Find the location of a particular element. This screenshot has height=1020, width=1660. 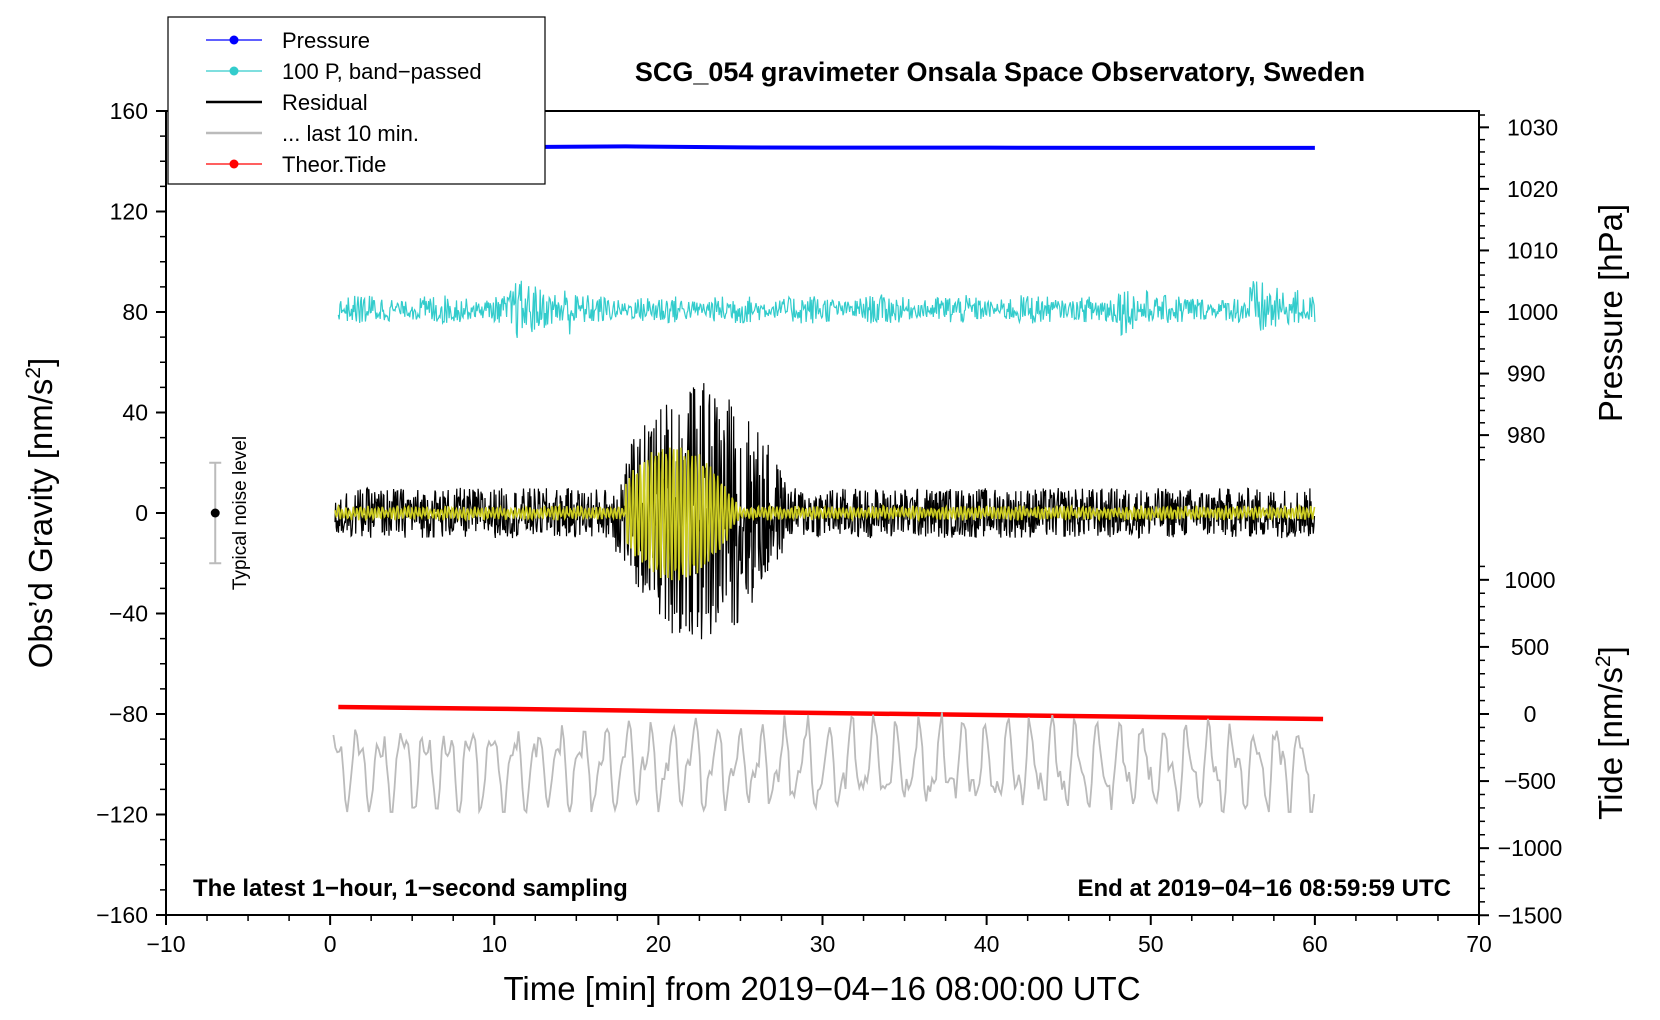

legend-label: Theor.Tide is located at coordinates (334, 164).